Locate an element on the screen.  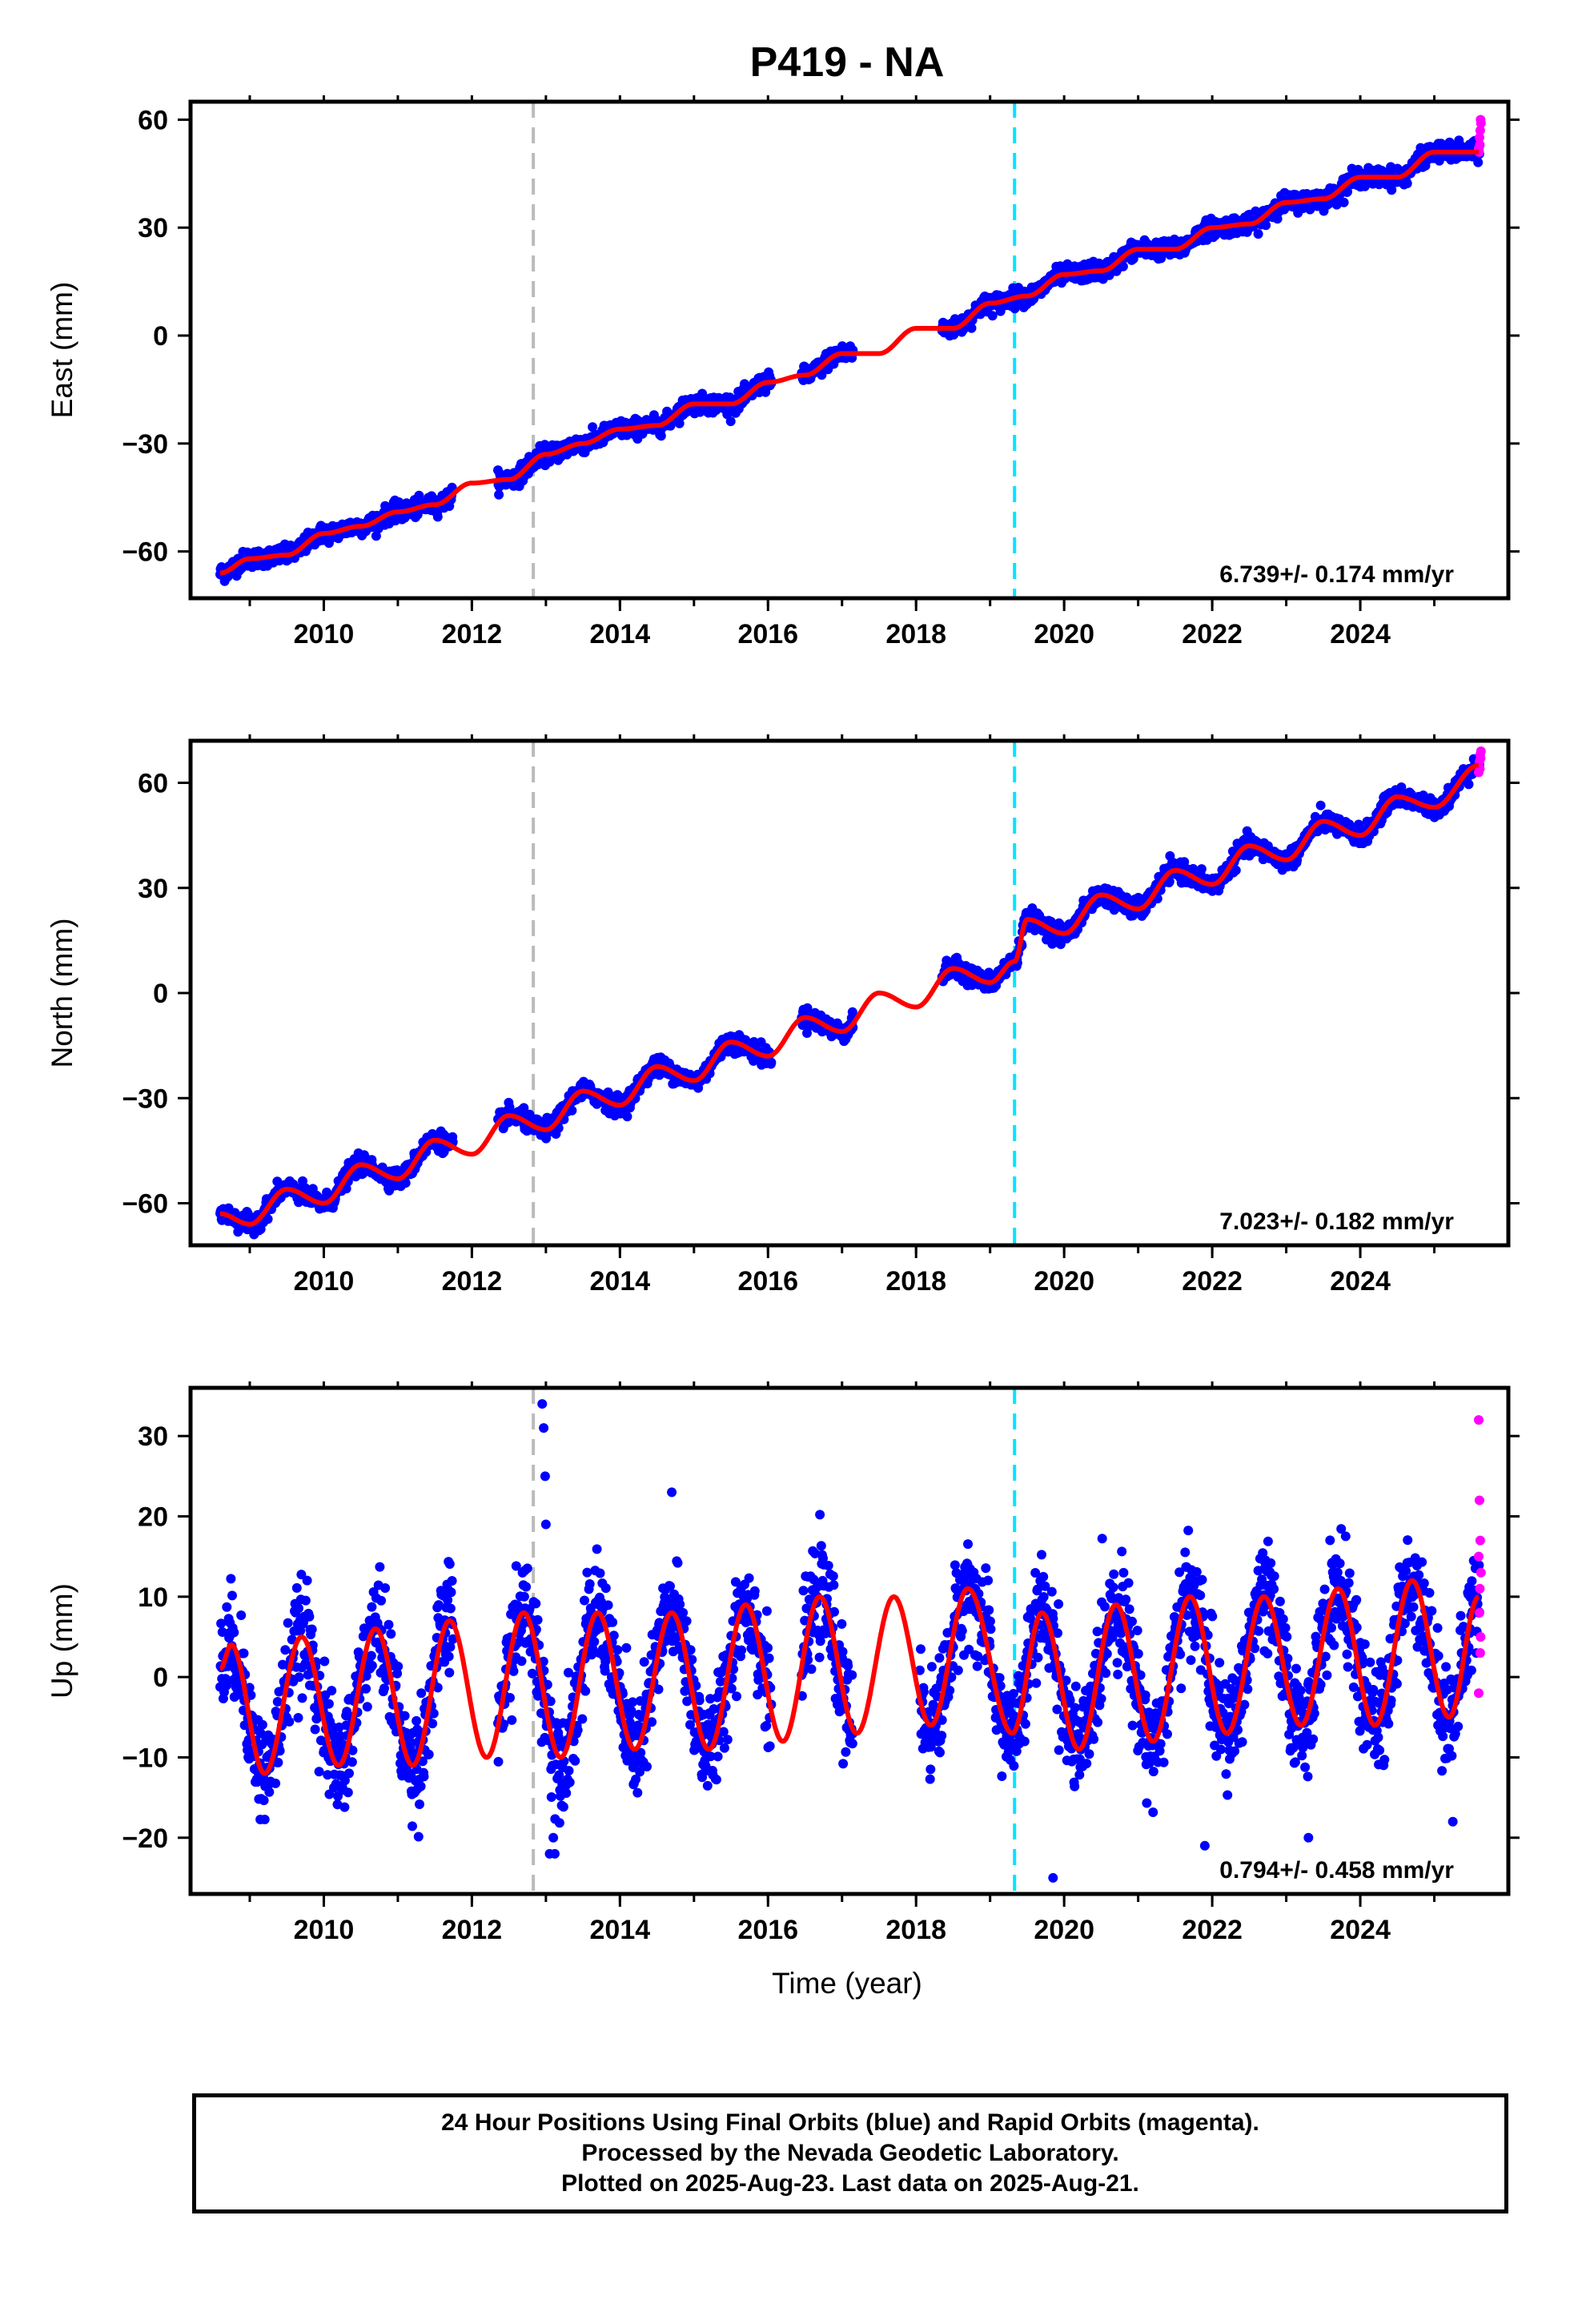
x-tick-label: 2020 is located at coordinates (1064, 634).